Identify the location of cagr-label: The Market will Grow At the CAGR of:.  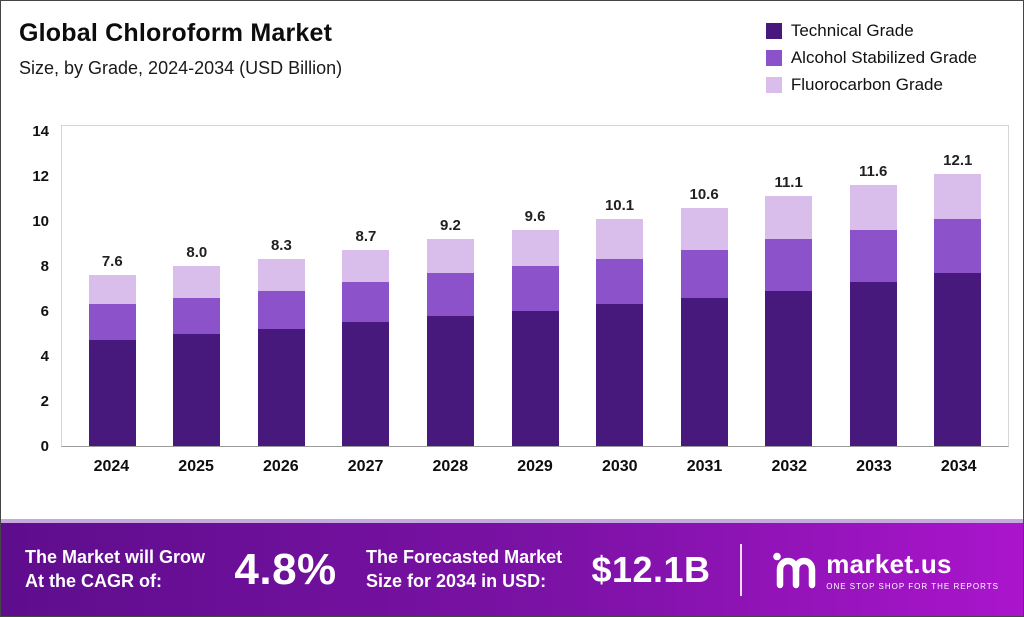
(115, 570).